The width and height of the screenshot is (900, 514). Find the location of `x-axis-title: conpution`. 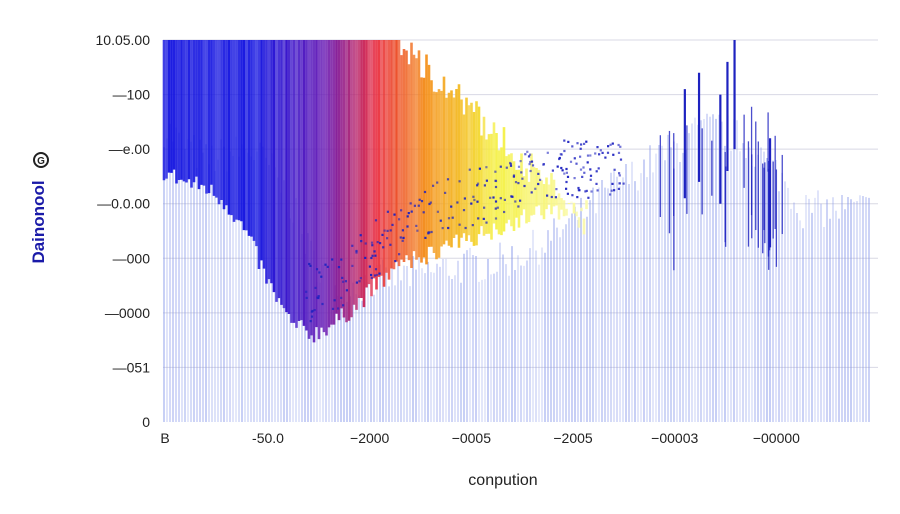

x-axis-title: conpution is located at coordinates (502, 480).